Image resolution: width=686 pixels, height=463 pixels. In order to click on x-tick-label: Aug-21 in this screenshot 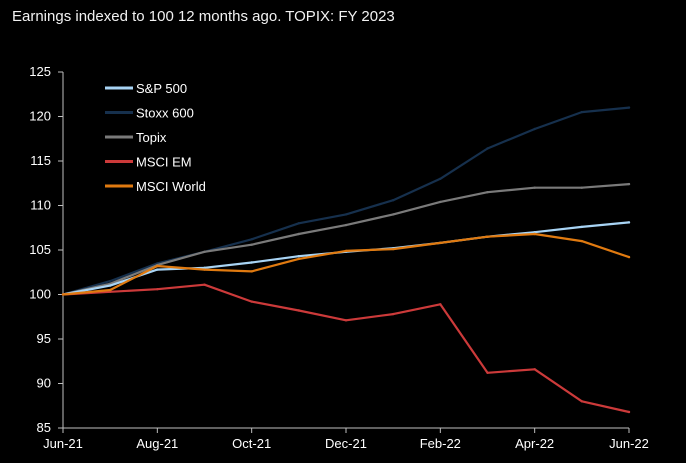, I will do `click(157, 443)`.